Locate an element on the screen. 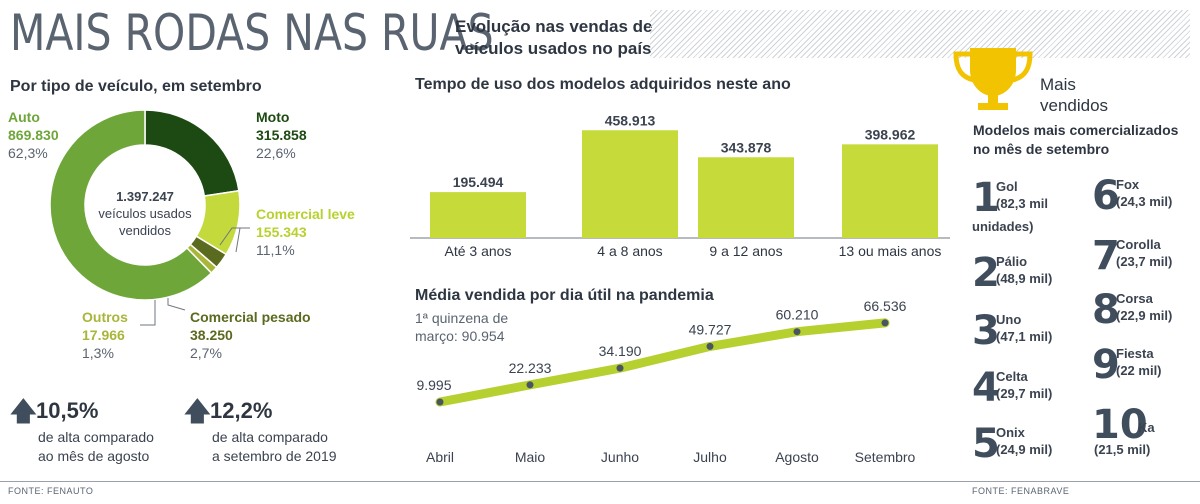 This screenshot has width=1200, height=504. ranking-model-detail: (22,9 mil) is located at coordinates (1144, 315).